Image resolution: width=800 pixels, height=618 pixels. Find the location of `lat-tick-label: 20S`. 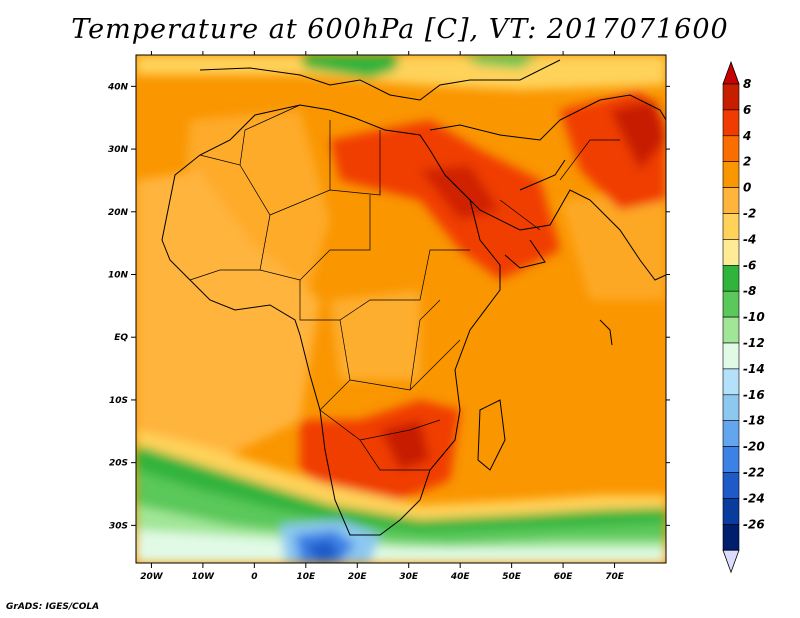

lat-tick-label: 20S is located at coordinates (118, 464).